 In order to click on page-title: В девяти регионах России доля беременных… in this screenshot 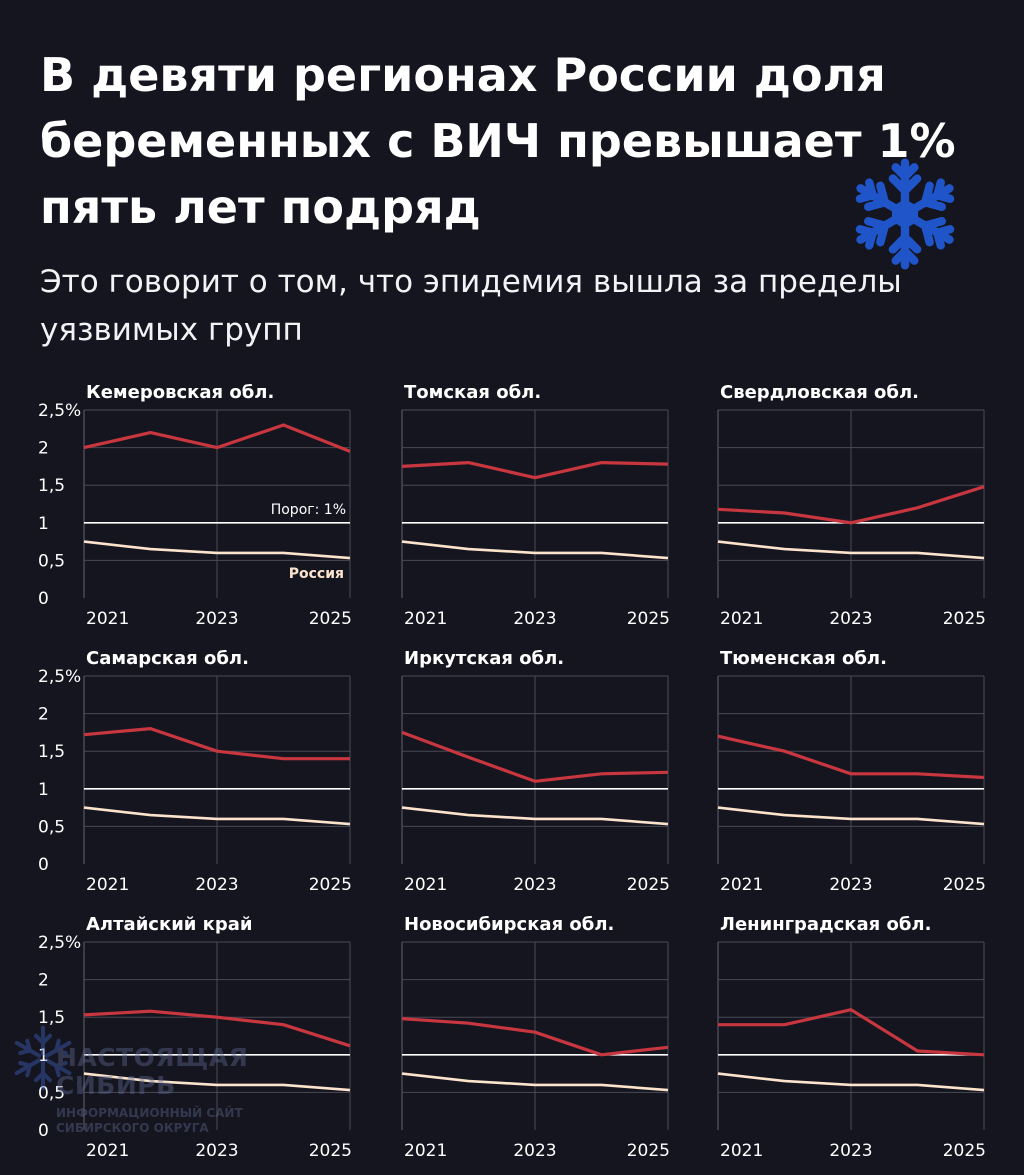, I will do `click(498, 141)`.